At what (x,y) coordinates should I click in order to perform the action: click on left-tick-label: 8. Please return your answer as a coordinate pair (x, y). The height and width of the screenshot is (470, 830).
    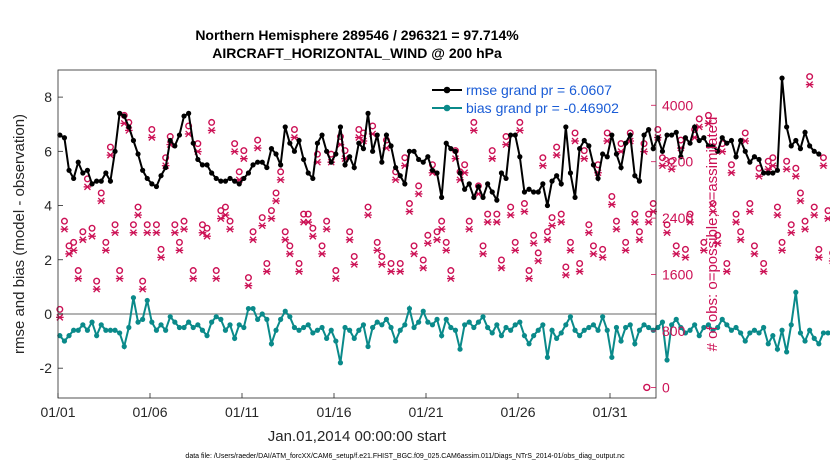
    Looking at the image, I should click on (48, 97).